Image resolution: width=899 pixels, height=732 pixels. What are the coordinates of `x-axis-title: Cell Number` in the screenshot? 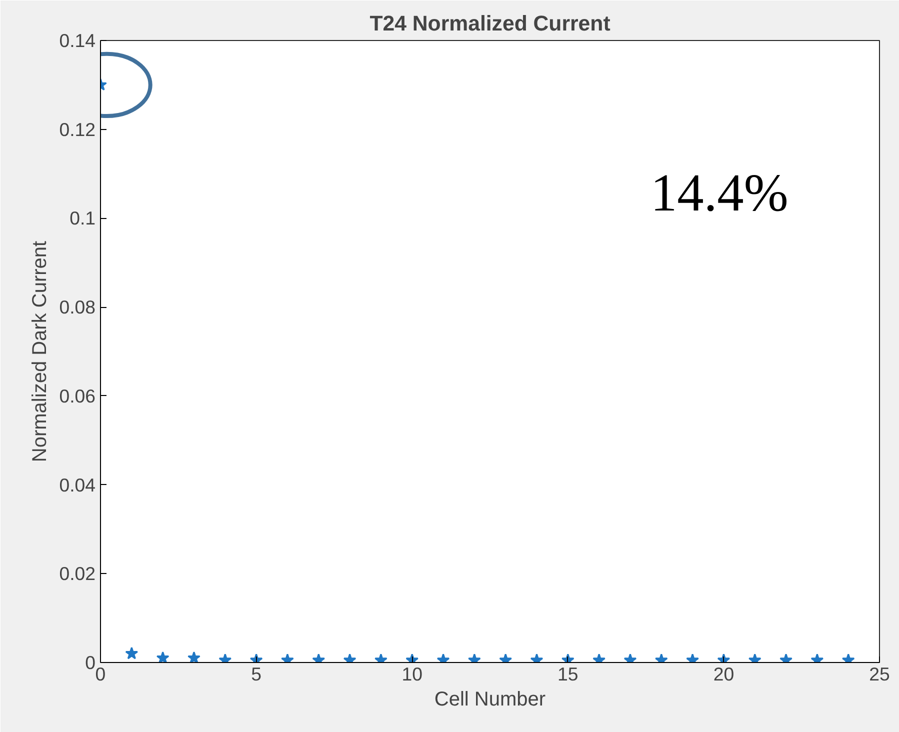 It's located at (490, 699).